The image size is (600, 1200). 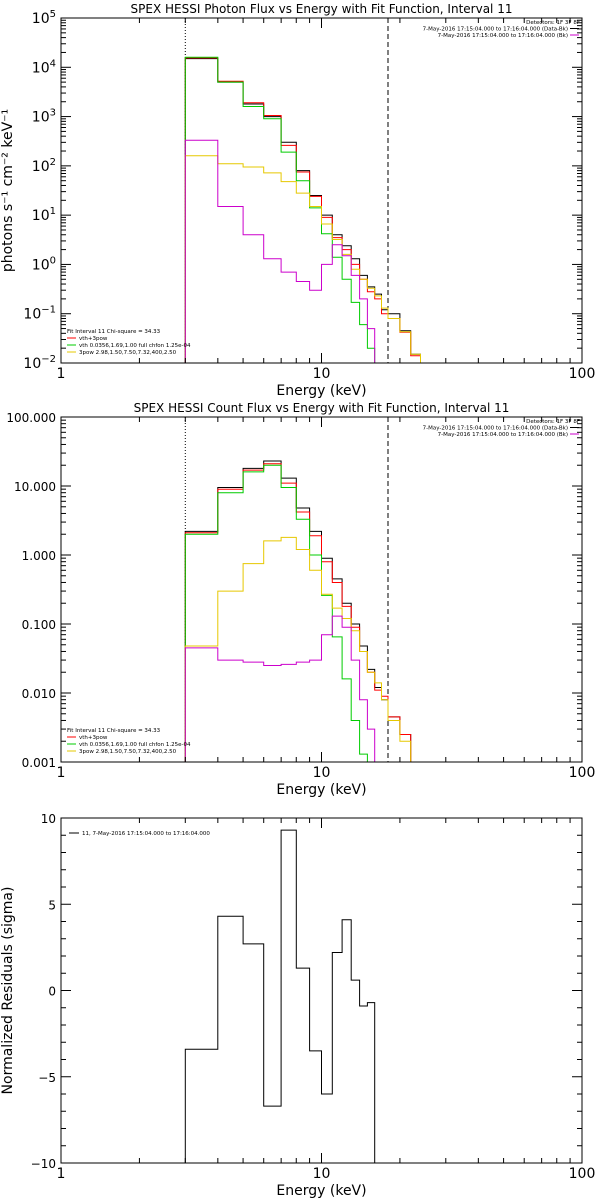 I want to click on y-tick-label: −5, so click(x=47, y=1078).